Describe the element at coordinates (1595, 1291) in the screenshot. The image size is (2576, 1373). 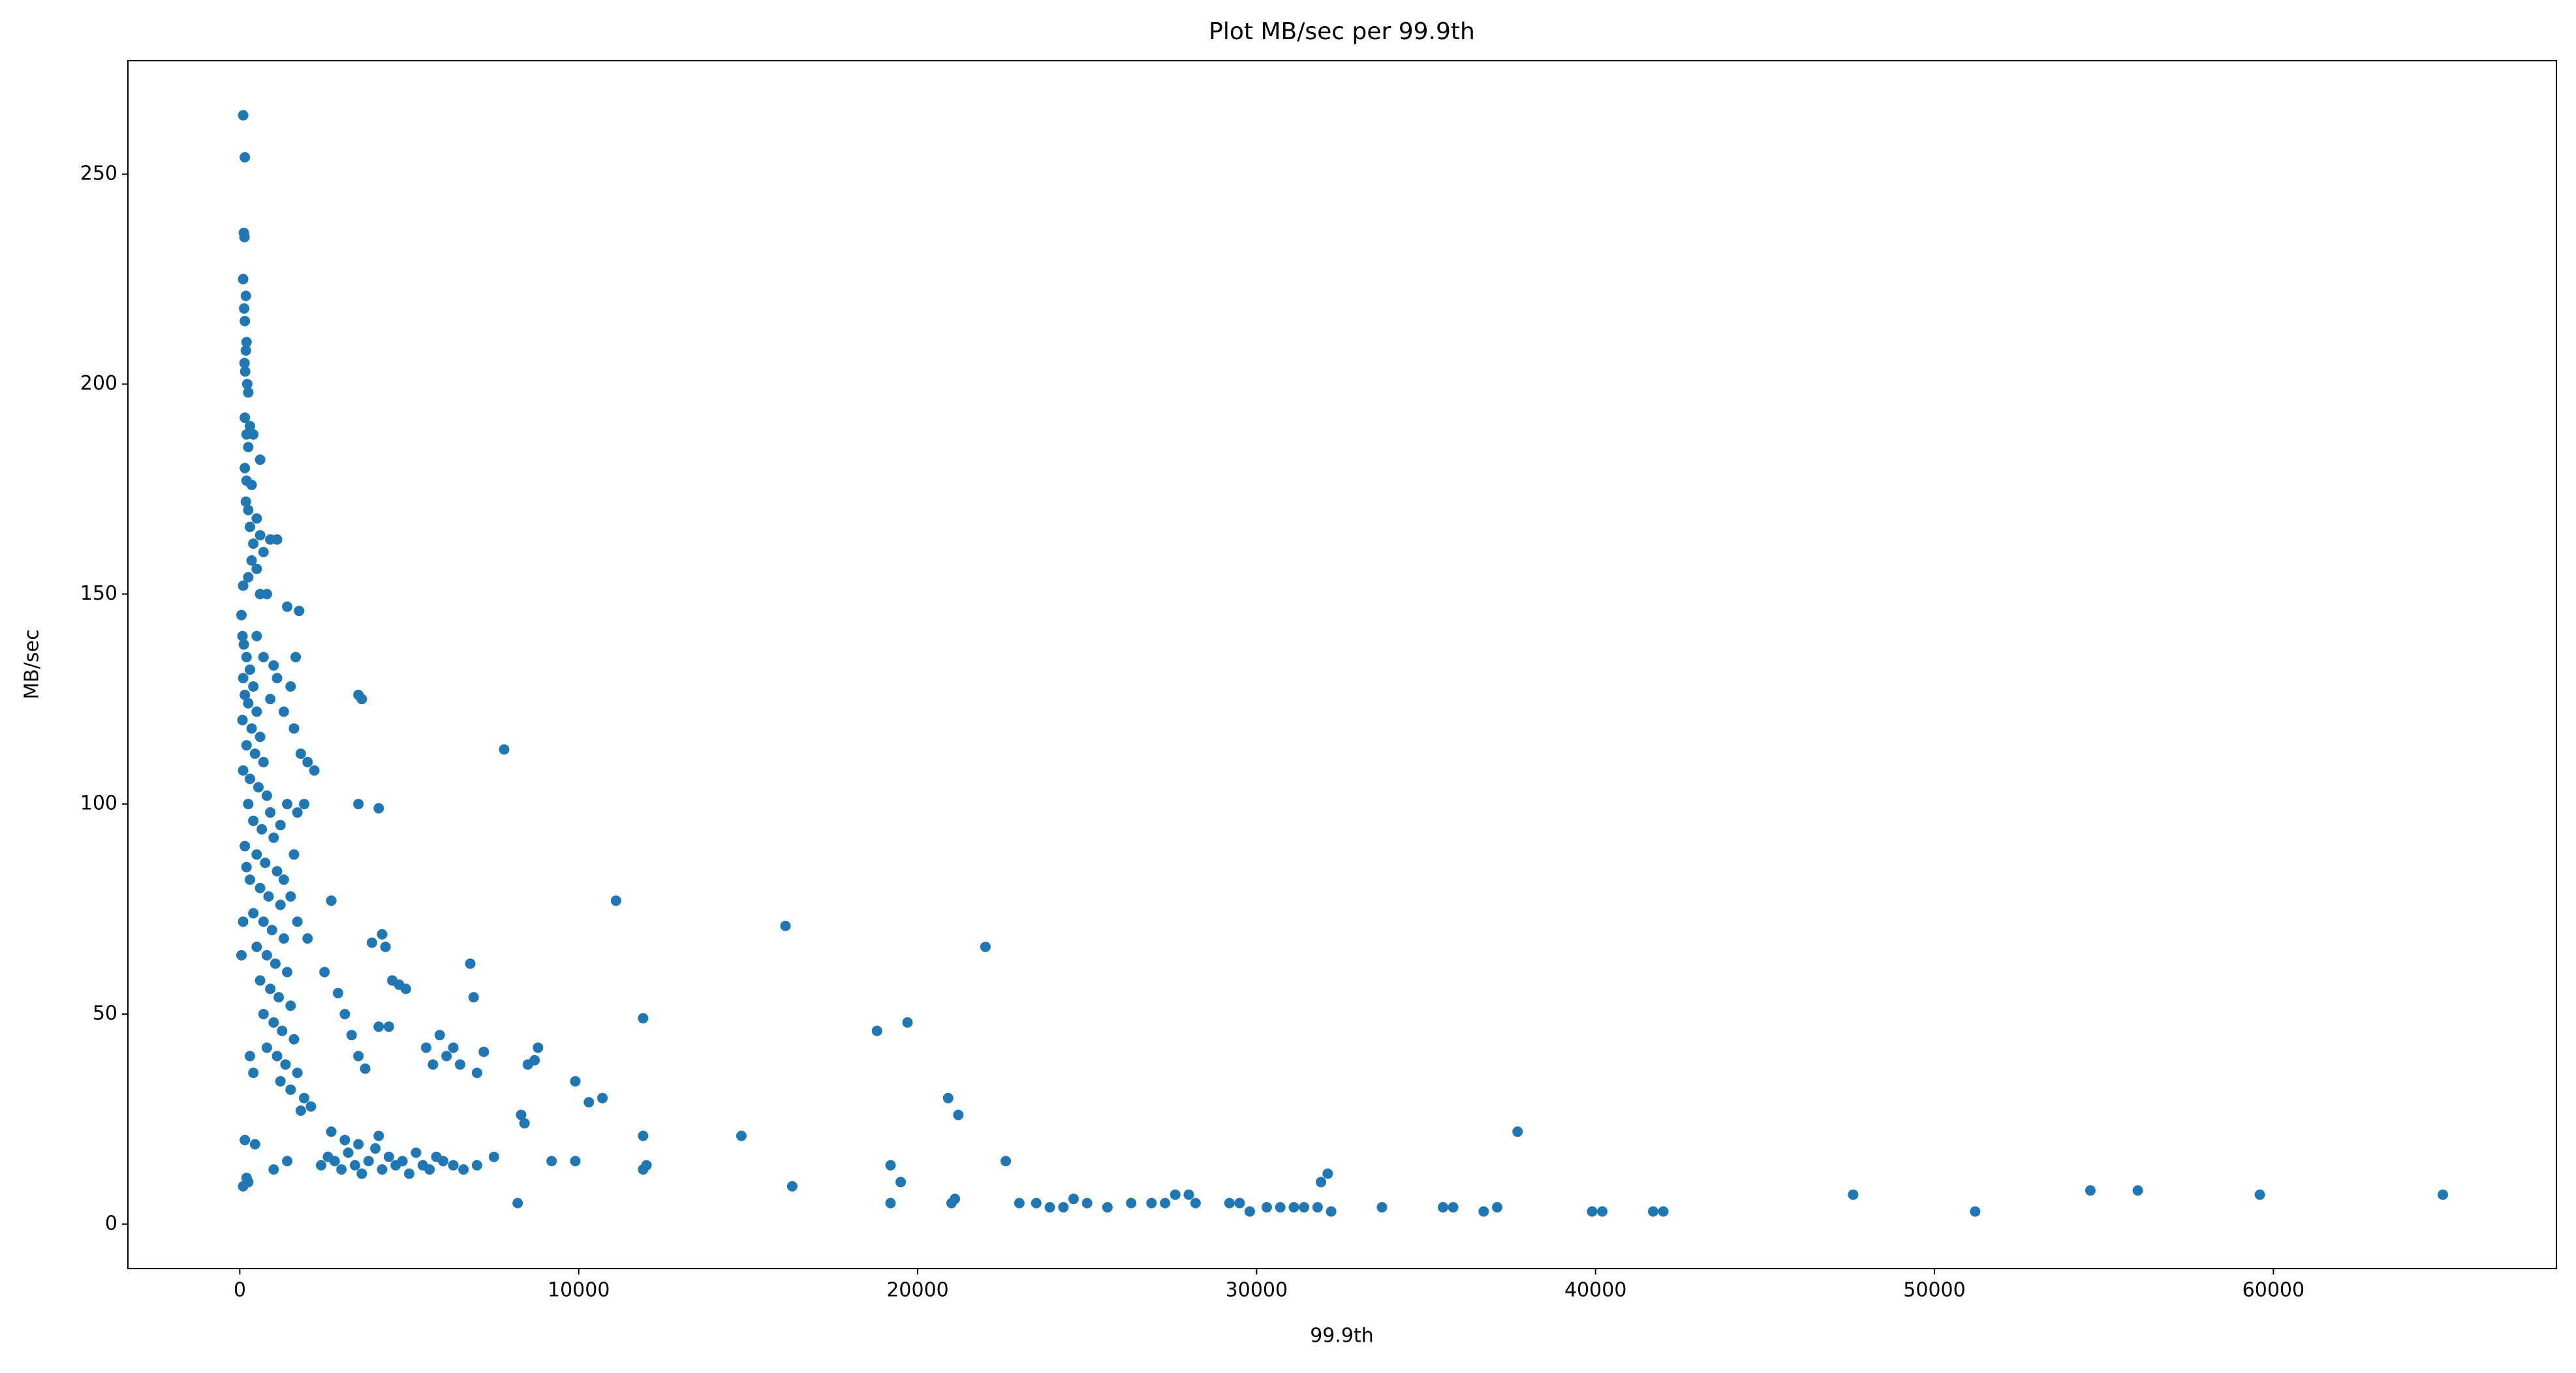
I see `x-tick-label: 40000` at that location.